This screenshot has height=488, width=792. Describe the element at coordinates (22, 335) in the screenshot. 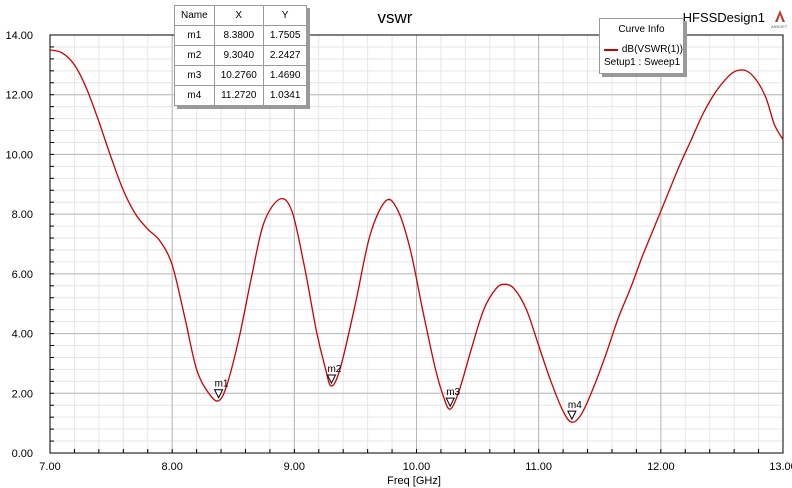

I see `y-tick-label: 4.00` at that location.